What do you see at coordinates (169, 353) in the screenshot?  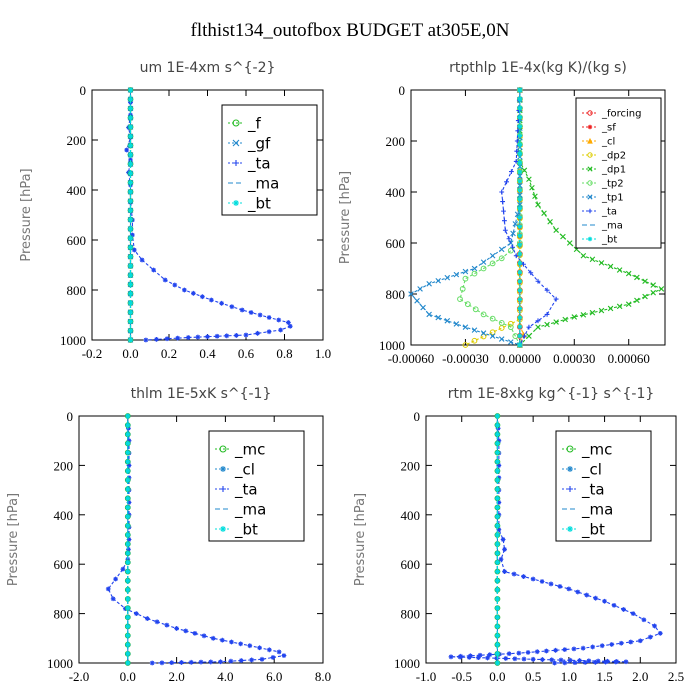 I see `x-tick-label: 0.2` at bounding box center [169, 353].